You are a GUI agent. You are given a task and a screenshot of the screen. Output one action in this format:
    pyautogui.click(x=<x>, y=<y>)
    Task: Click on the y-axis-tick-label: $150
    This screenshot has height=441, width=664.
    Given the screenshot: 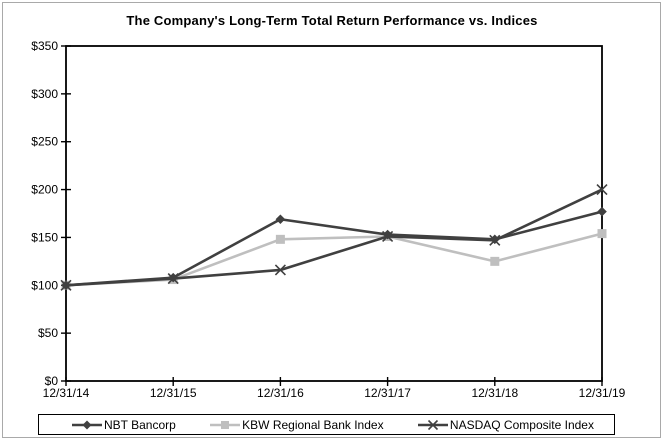 What is the action you would take?
    pyautogui.click(x=44, y=237)
    